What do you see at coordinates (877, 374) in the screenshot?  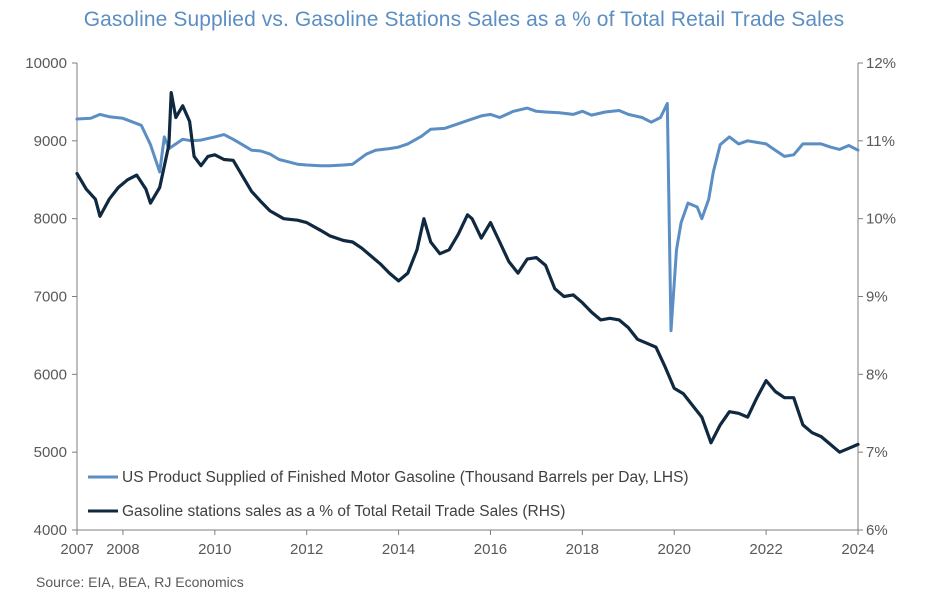 I see `right-tick-label: 8%` at bounding box center [877, 374].